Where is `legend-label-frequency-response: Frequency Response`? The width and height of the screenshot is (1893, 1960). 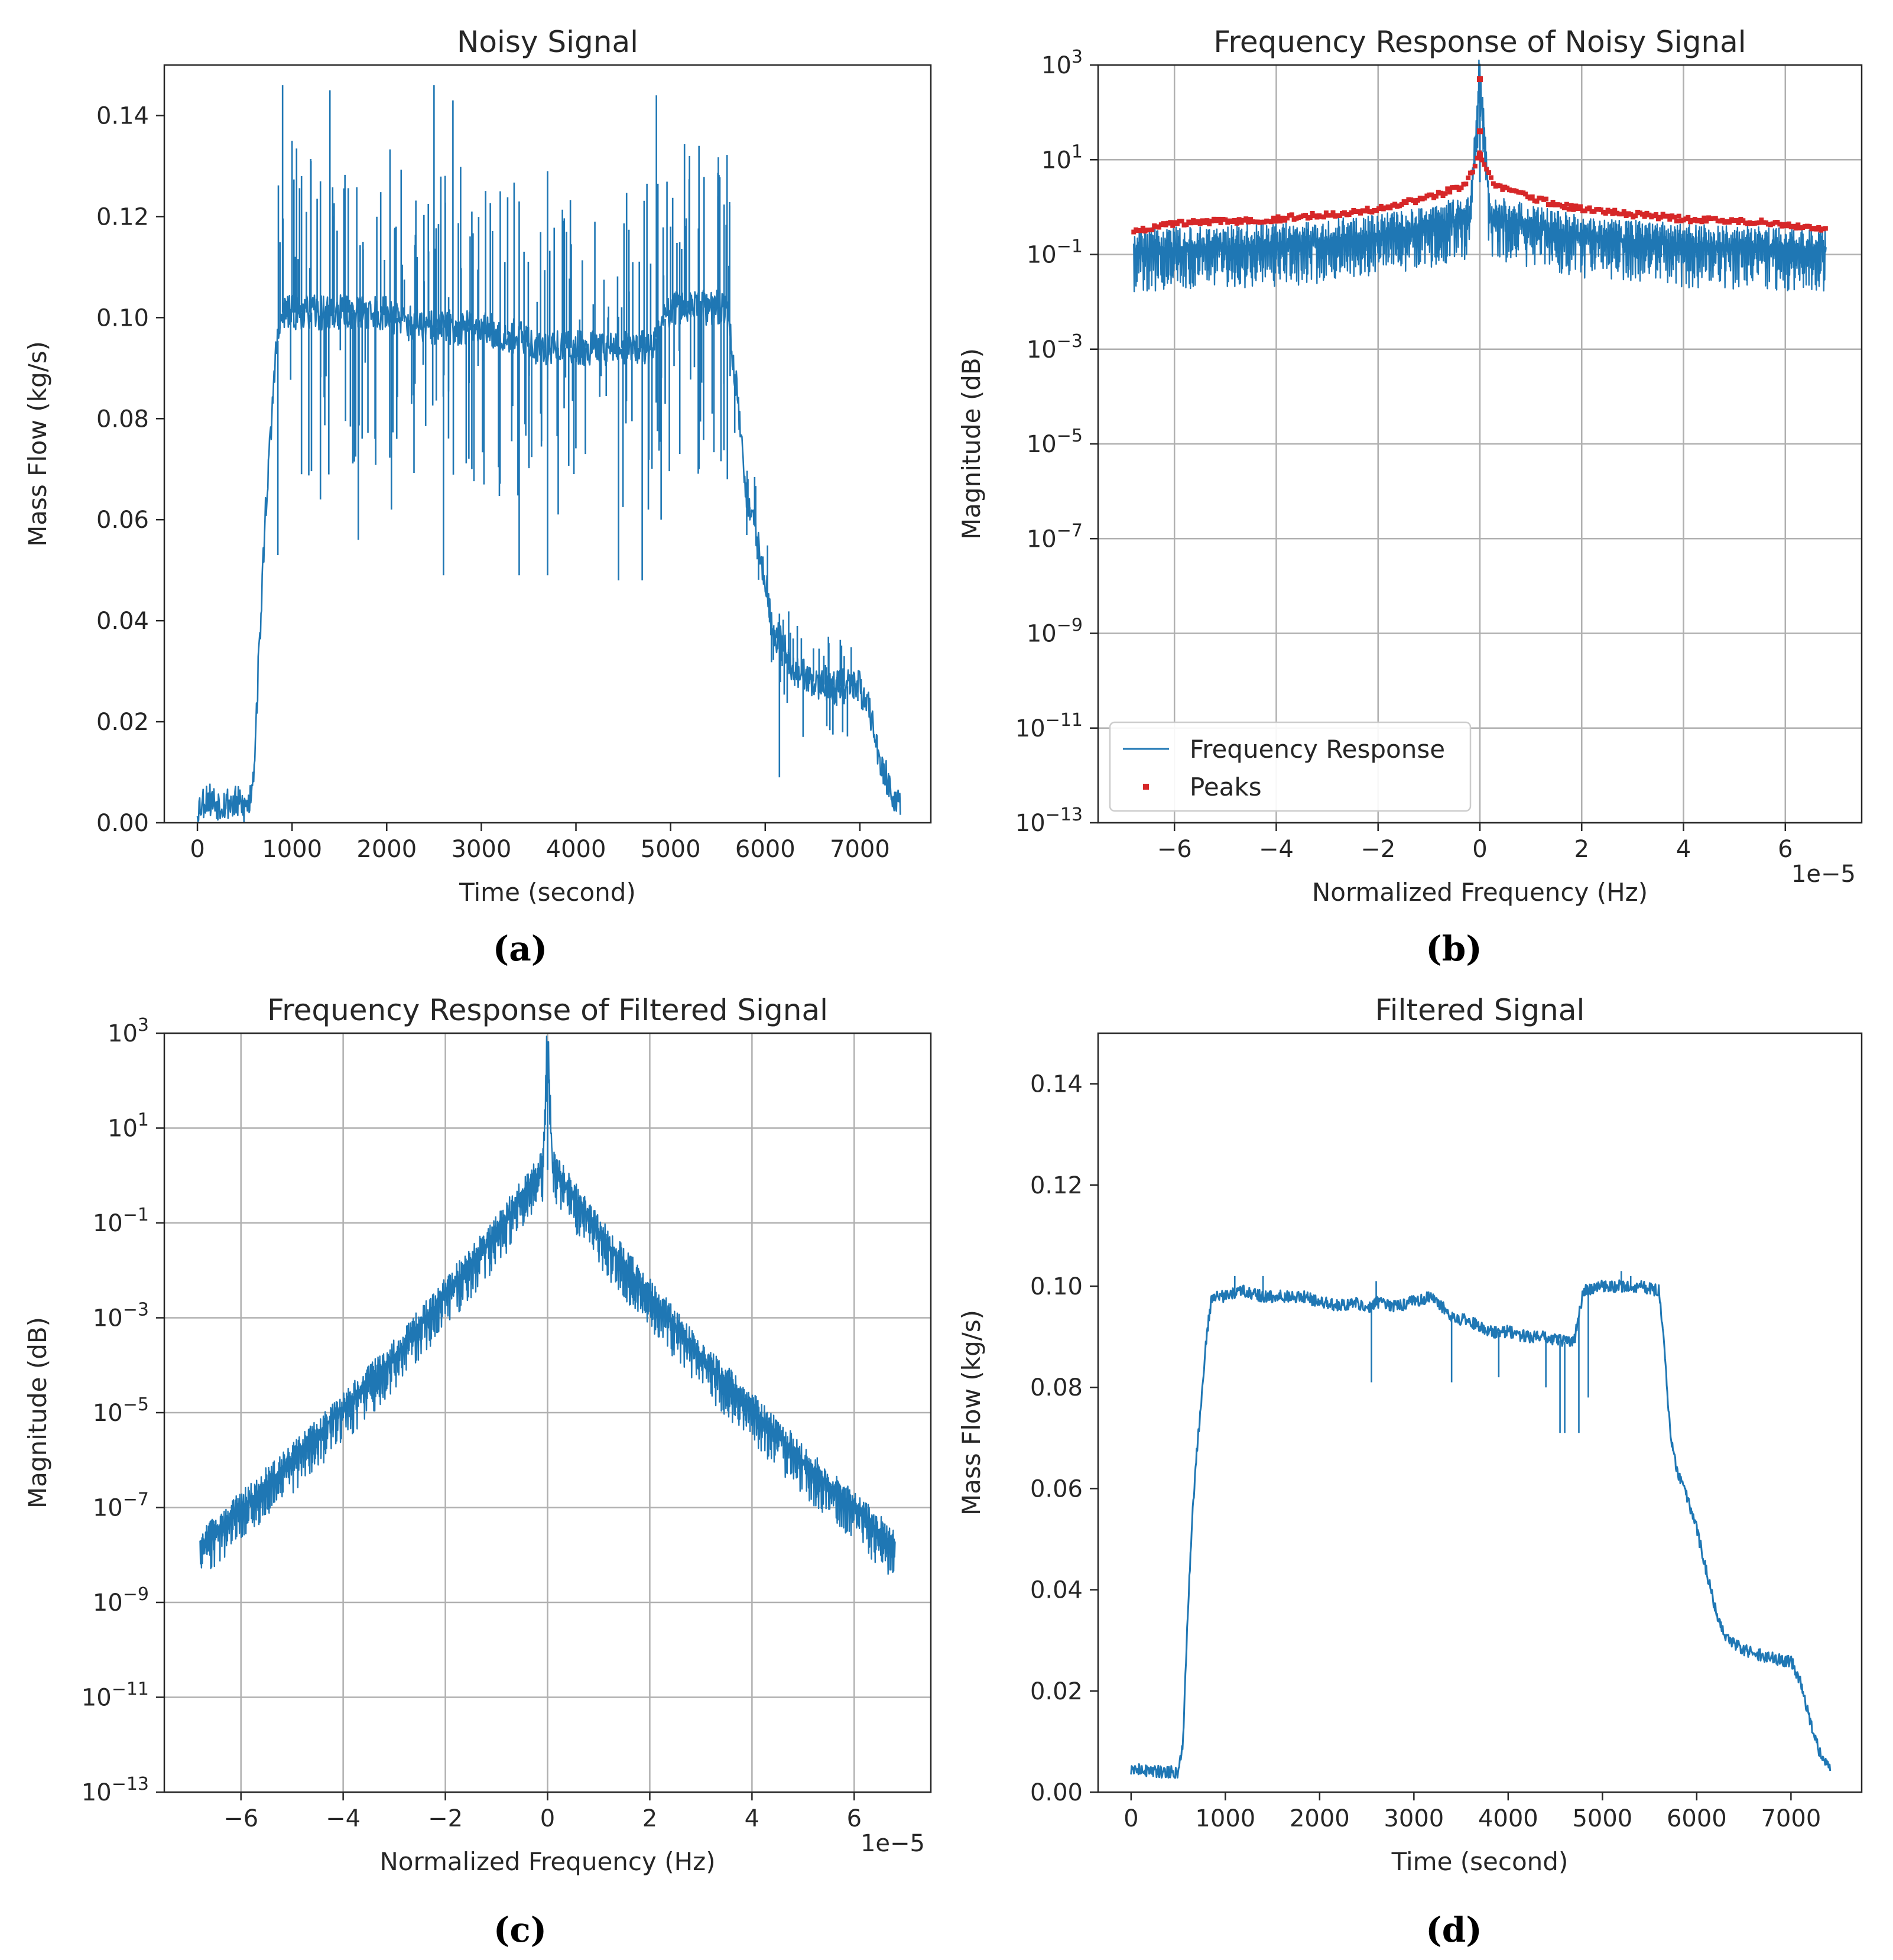
legend-label-frequency-response: Frequency Response is located at coordinates (1317, 750).